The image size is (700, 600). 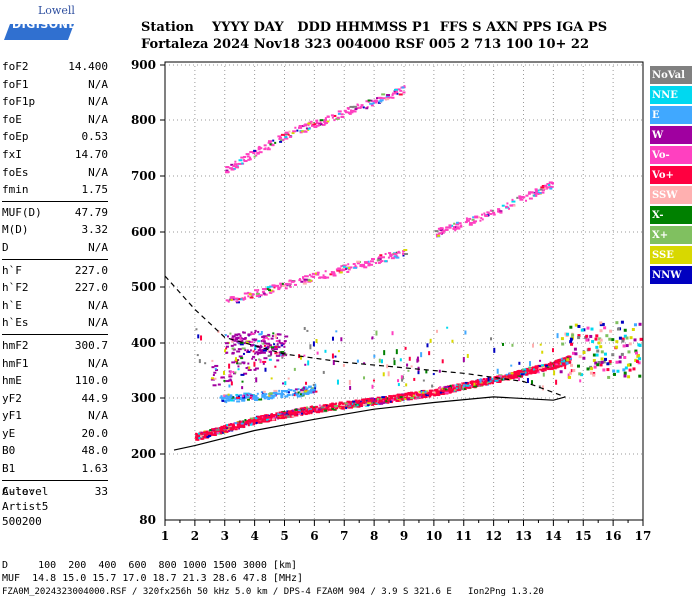 What do you see at coordinates (25, 506) in the screenshot?
I see `autoscaling-info: Auto: Artist5 500200` at bounding box center [25, 506].